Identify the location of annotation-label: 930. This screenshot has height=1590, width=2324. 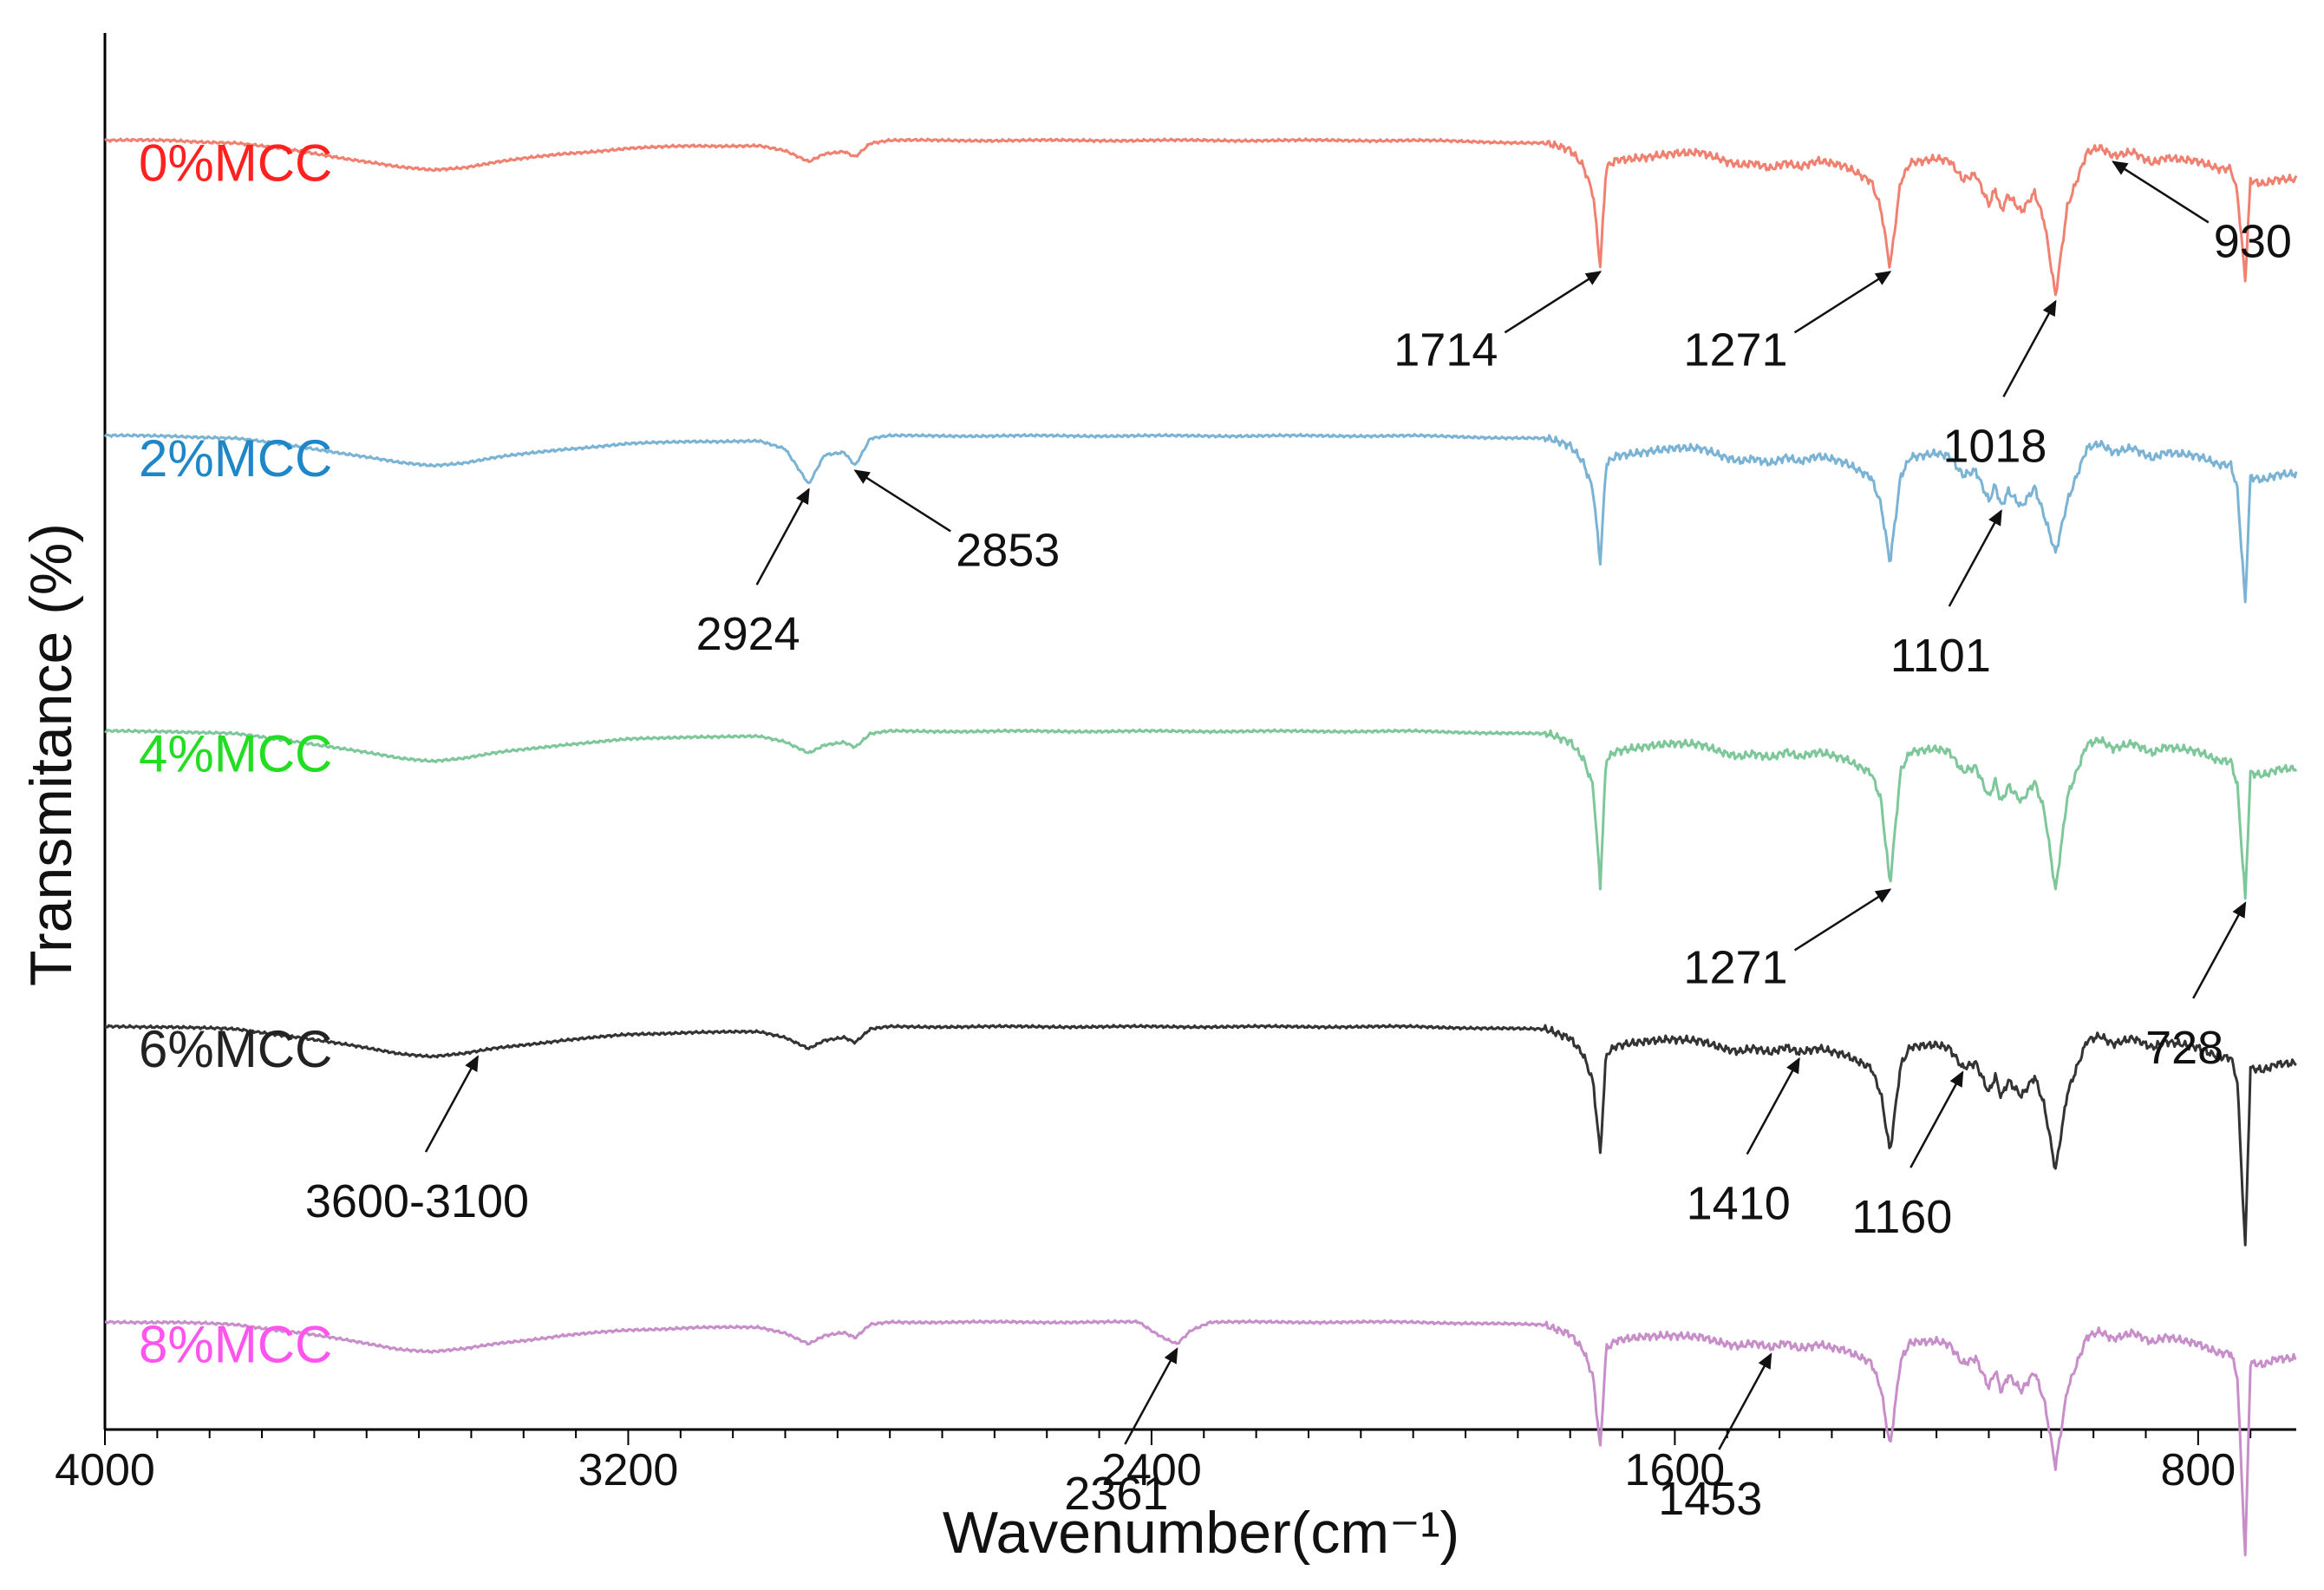
(2253, 241).